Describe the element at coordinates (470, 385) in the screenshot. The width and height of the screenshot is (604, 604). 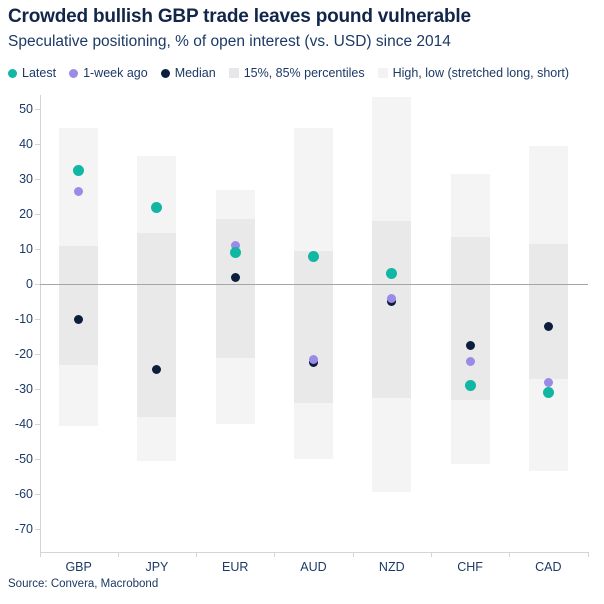
I see `latest-dot-chf` at that location.